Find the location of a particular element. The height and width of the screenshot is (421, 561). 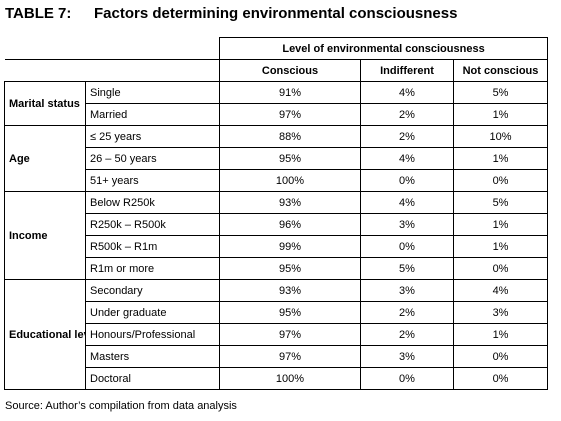

row-label: Single is located at coordinates (152, 92).